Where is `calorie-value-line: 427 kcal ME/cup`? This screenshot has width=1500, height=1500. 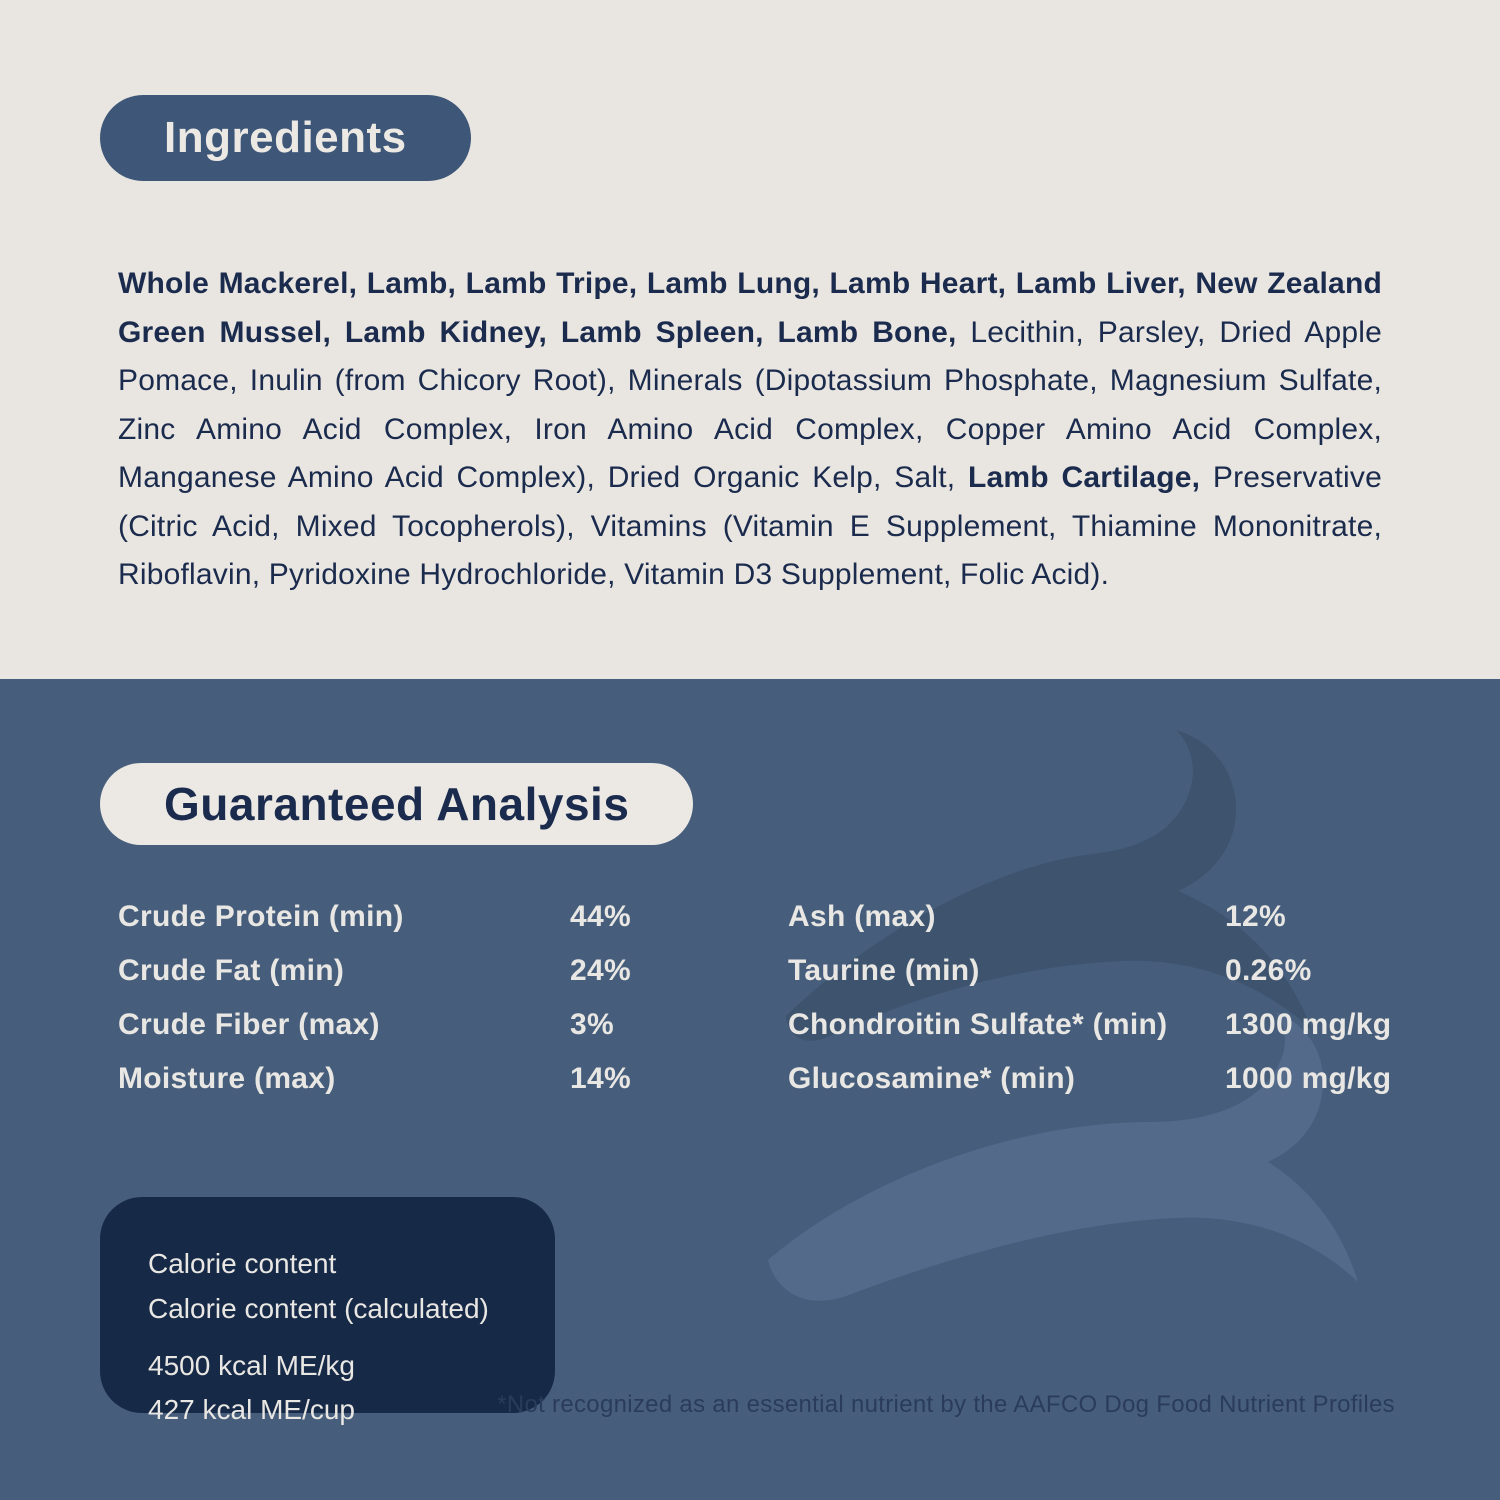 calorie-value-line: 427 kcal ME/cup is located at coordinates (251, 1409).